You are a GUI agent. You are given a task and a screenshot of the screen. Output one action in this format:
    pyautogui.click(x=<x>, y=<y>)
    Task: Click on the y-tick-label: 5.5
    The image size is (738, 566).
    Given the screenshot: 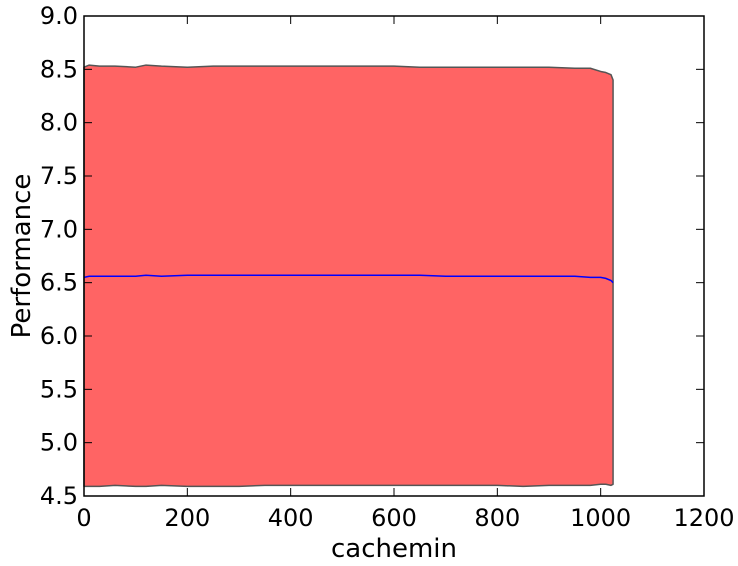 What is the action you would take?
    pyautogui.click(x=59, y=389)
    